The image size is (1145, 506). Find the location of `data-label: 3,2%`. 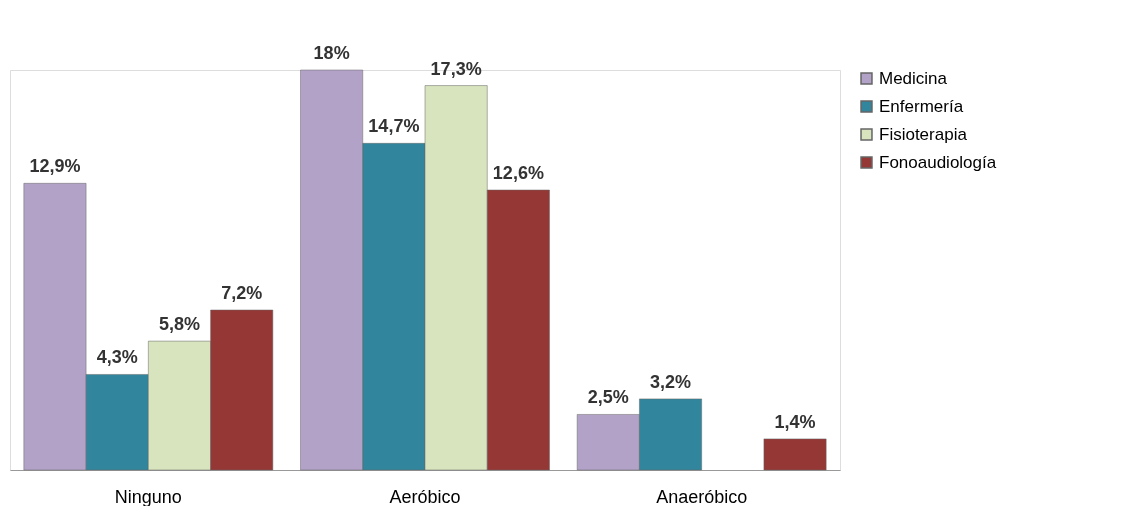

data-label: 3,2% is located at coordinates (671, 381).